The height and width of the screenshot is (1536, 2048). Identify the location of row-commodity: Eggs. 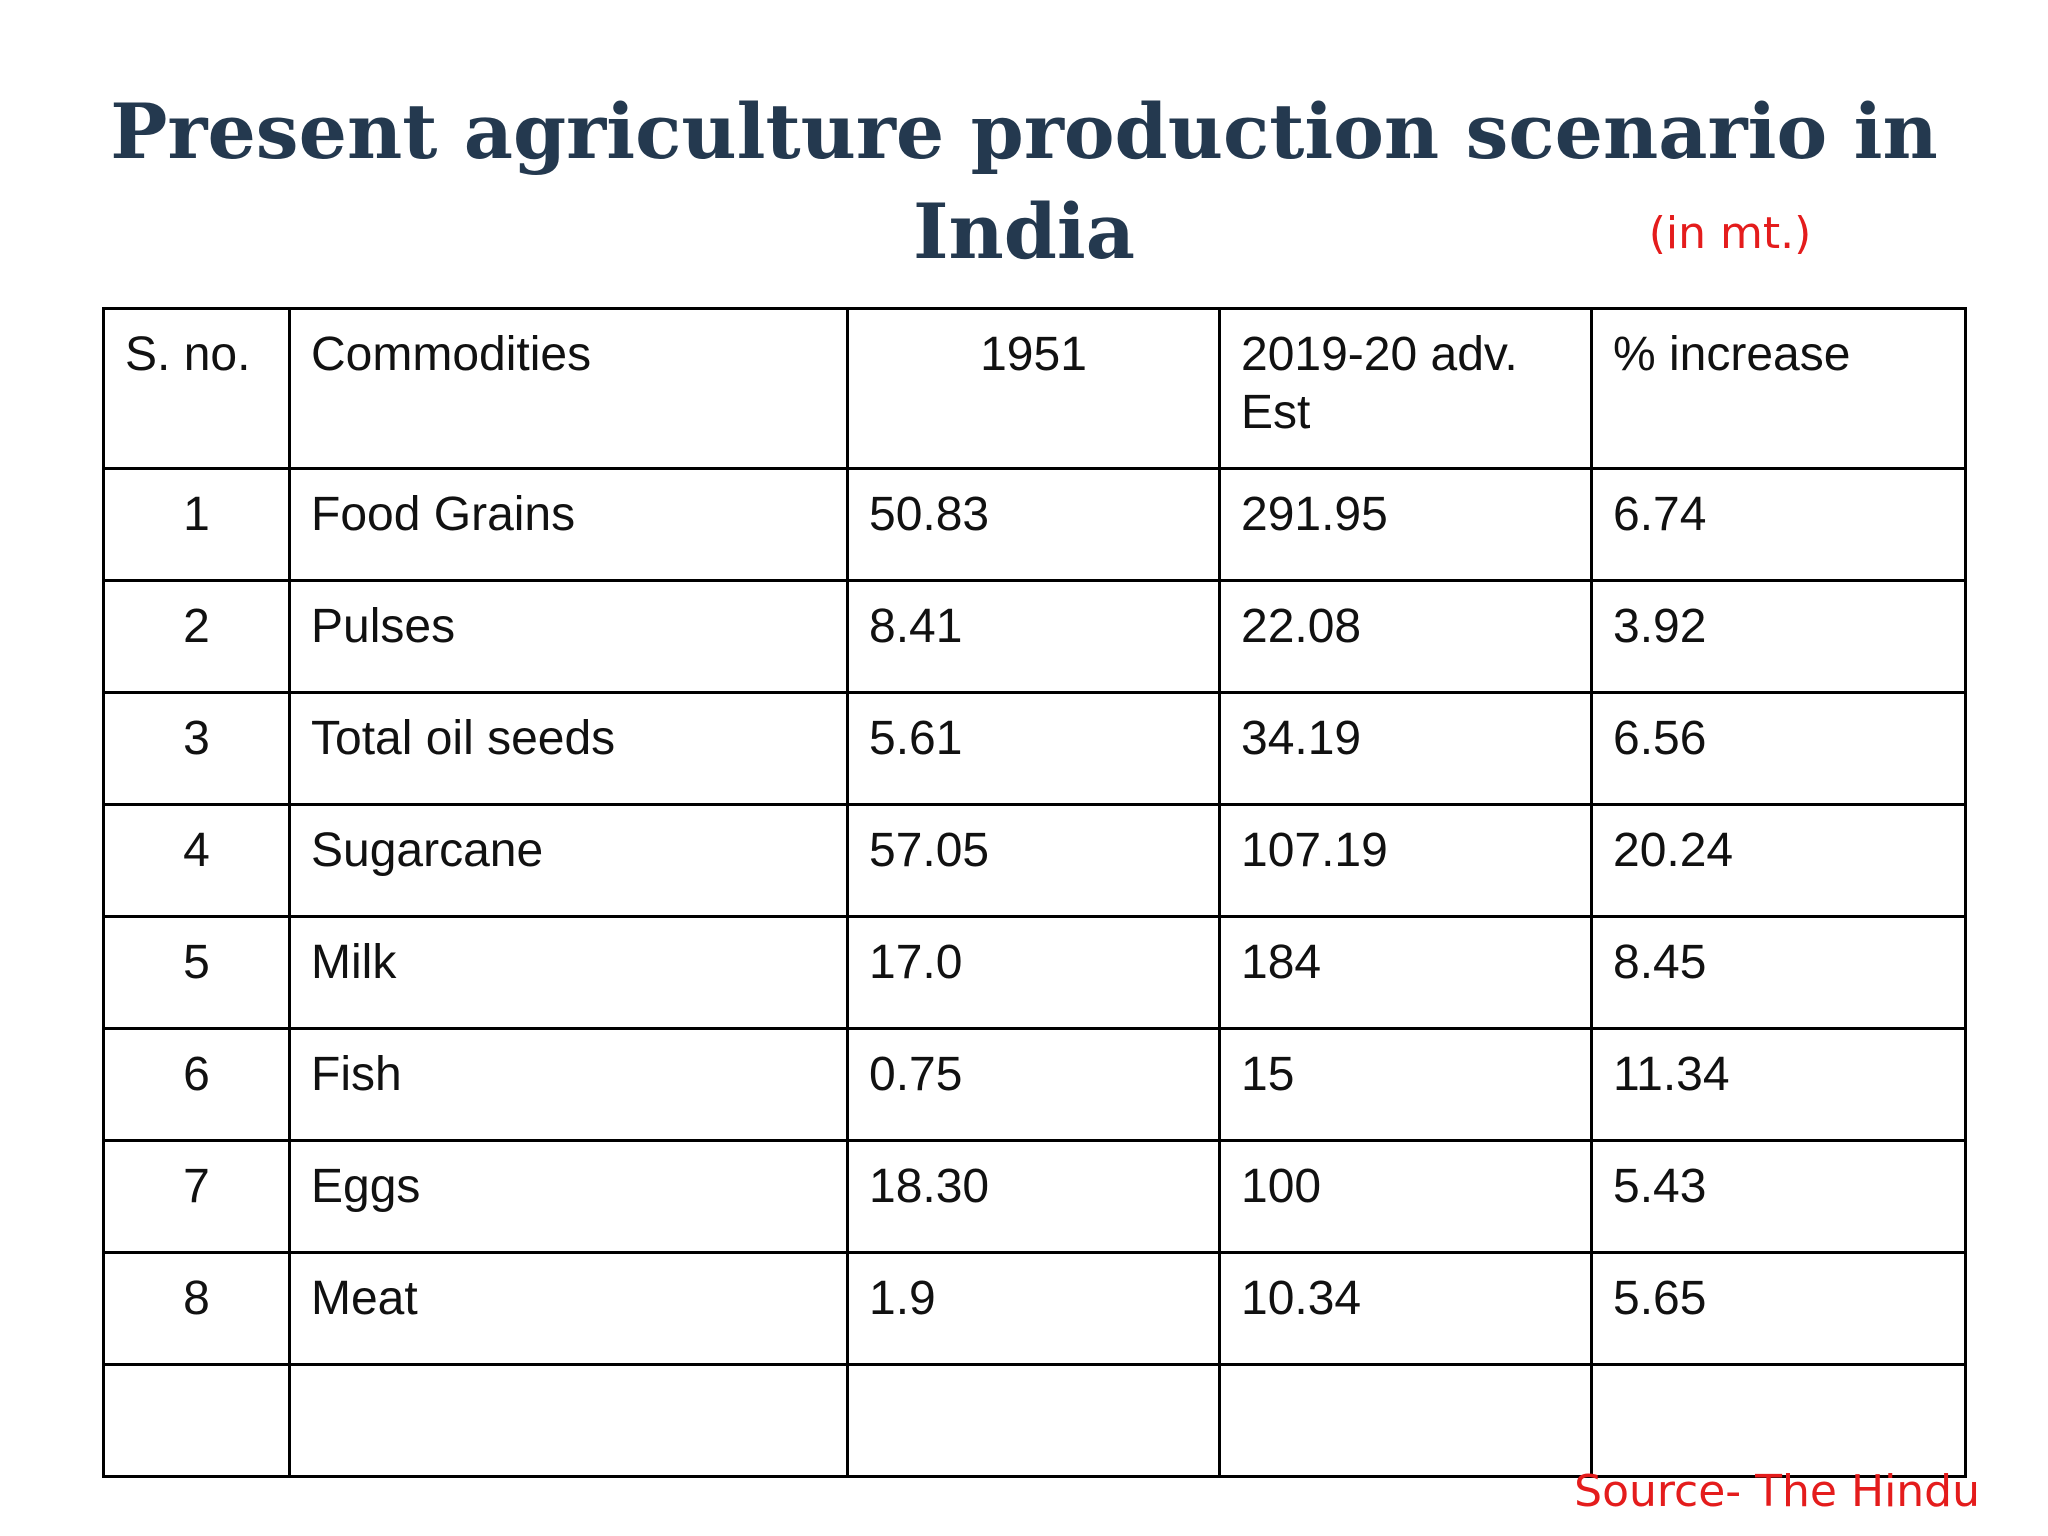
(568, 1196).